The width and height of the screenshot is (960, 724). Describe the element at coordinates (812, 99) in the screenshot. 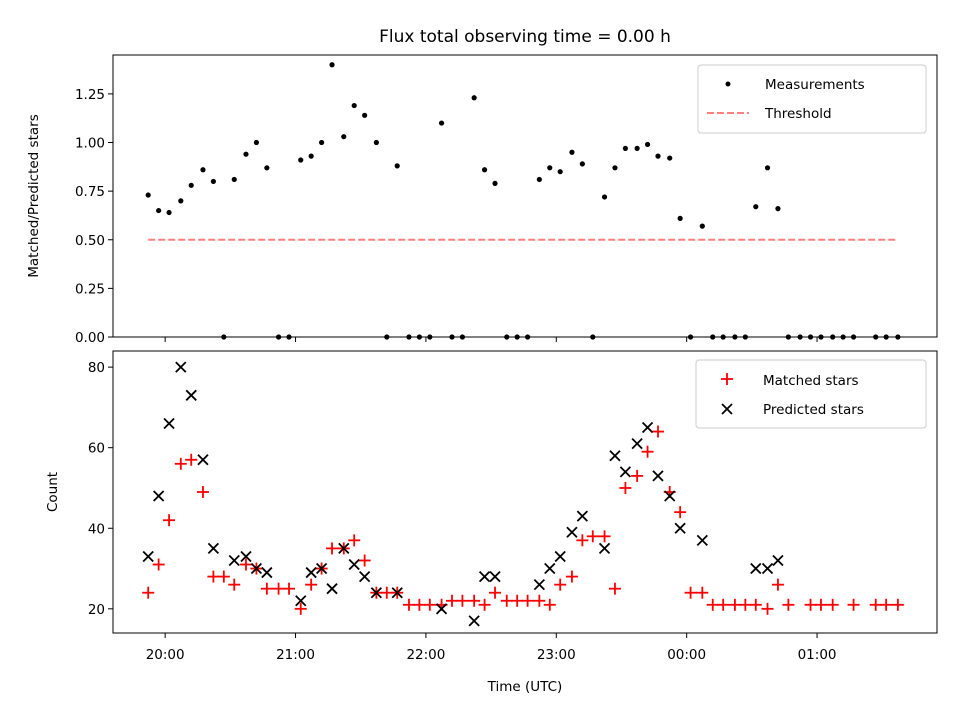

I see `legend-top-frame` at that location.